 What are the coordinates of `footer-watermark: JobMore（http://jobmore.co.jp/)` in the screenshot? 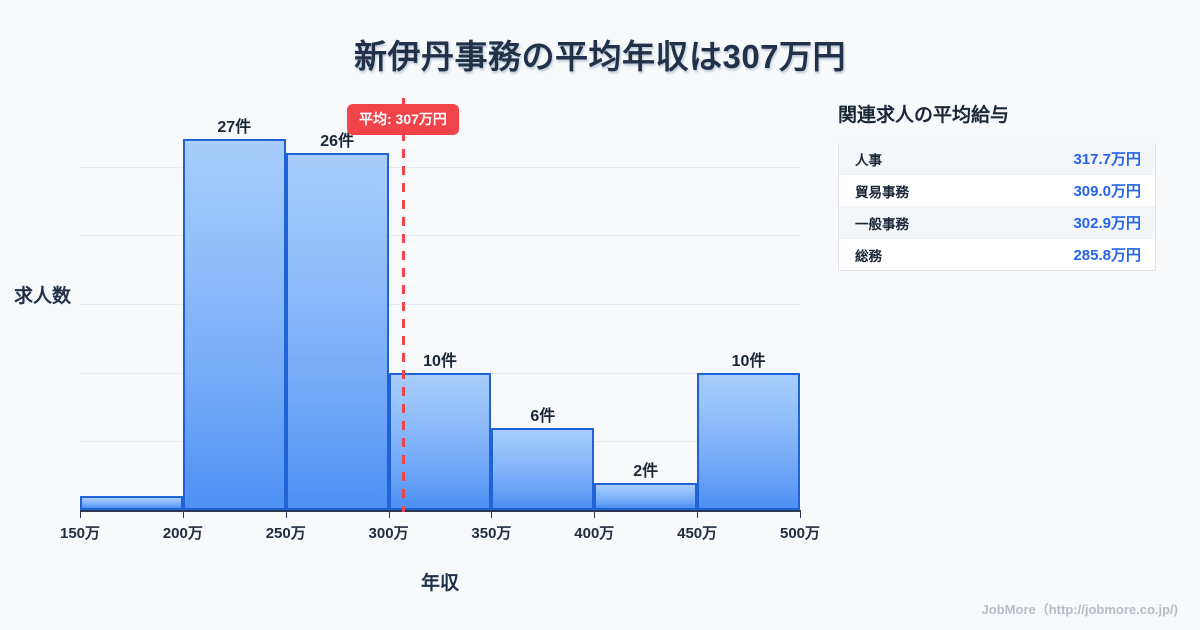 It's located at (1079, 609).